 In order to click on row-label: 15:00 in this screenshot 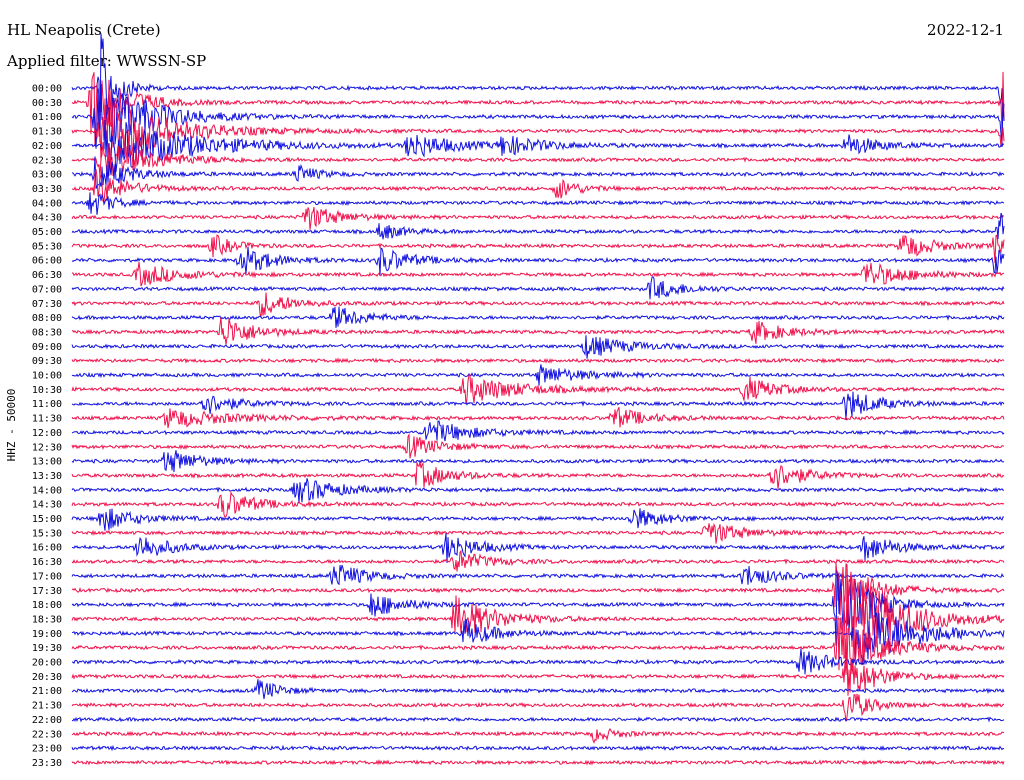, I will do `click(47, 519)`.